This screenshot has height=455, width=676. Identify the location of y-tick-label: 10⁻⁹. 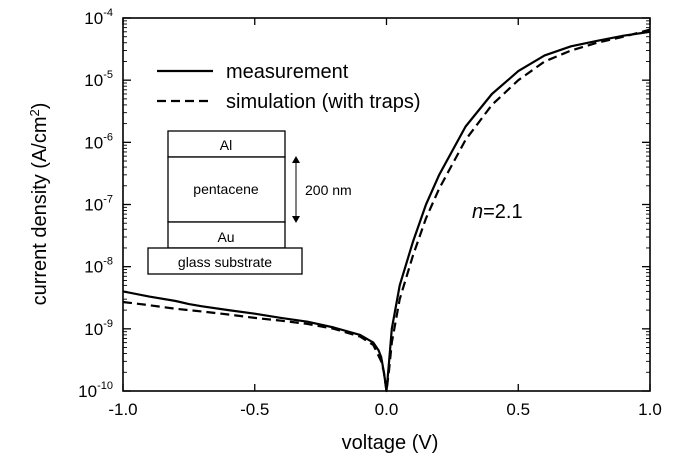
(98, 328).